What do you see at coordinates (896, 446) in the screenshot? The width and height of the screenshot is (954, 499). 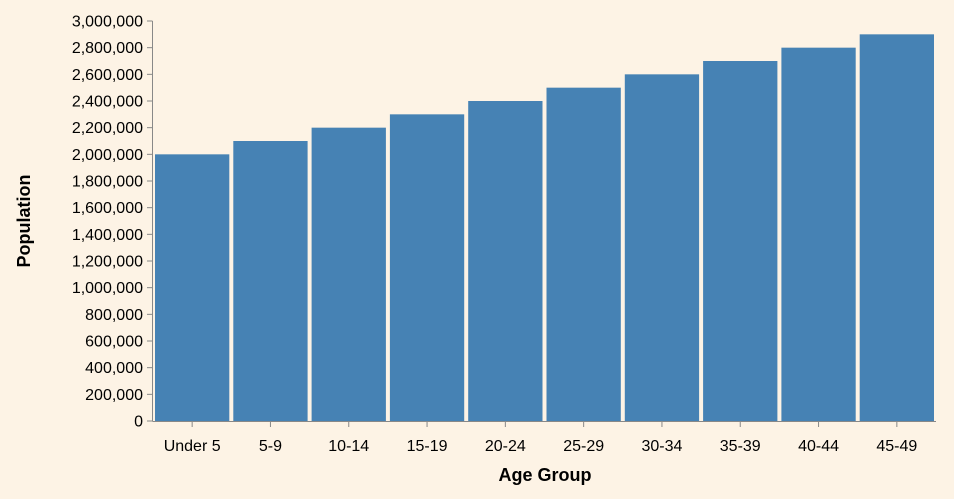 I see `x-tick-label: 45-49` at bounding box center [896, 446].